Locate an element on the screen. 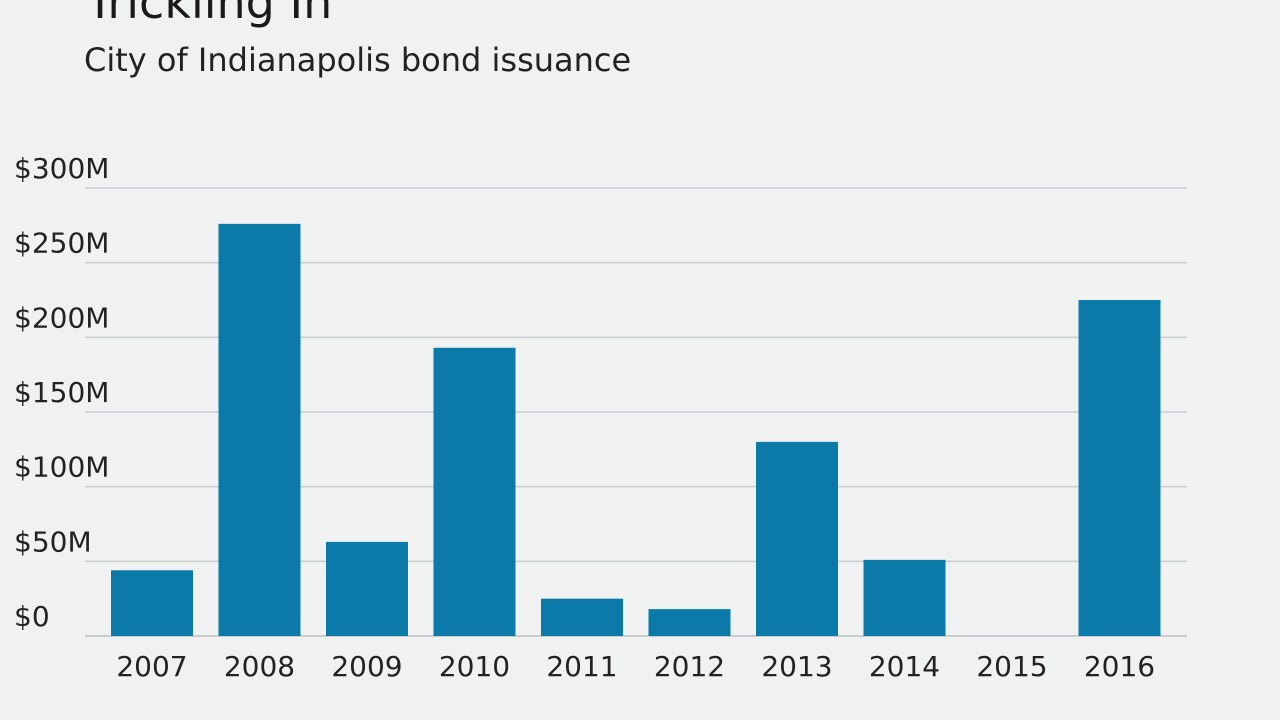 The width and height of the screenshot is (1280, 720). bar-2007 is located at coordinates (152, 603).